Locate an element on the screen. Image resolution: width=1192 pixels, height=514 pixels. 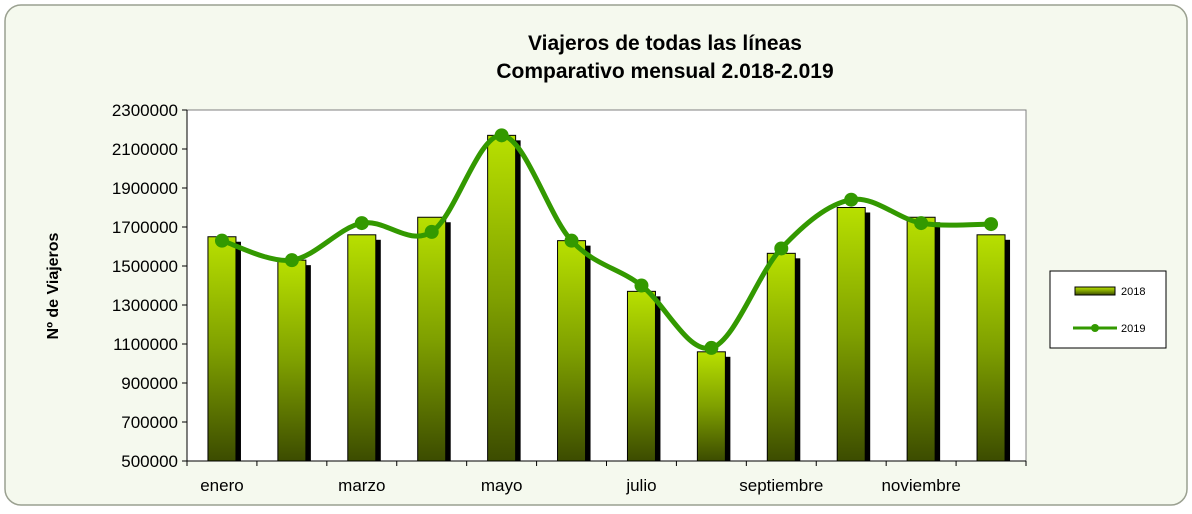
x-tick-label: septiembre is located at coordinates (781, 485).